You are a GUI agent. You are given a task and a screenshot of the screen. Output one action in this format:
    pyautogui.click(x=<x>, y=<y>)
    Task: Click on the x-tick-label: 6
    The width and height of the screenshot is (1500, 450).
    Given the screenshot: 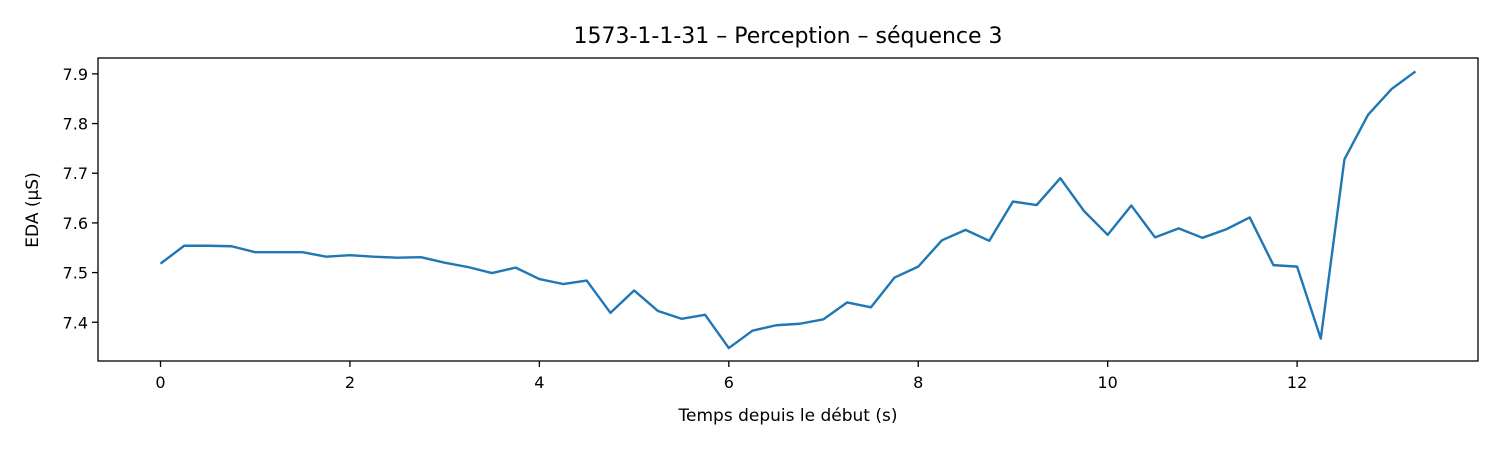 What is the action you would take?
    pyautogui.click(x=729, y=382)
    